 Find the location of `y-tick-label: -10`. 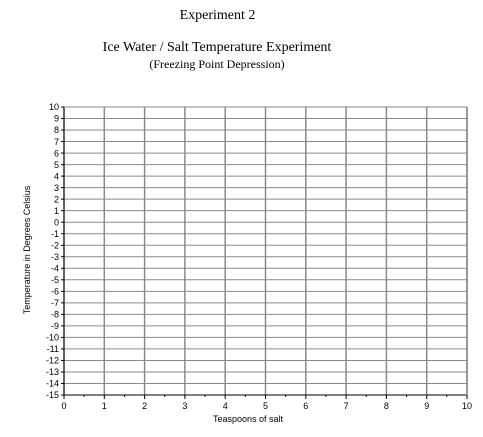

y-tick-label: -10 is located at coordinates (52, 338).